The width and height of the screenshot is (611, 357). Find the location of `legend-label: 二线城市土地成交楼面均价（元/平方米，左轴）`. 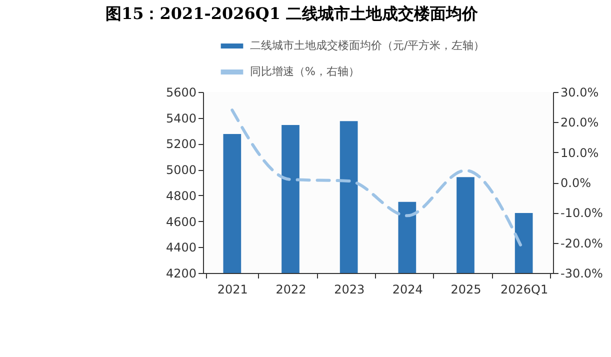

legend-label: 二线城市土地成交楼面均价（元/平方米，左轴） is located at coordinates (367, 45).